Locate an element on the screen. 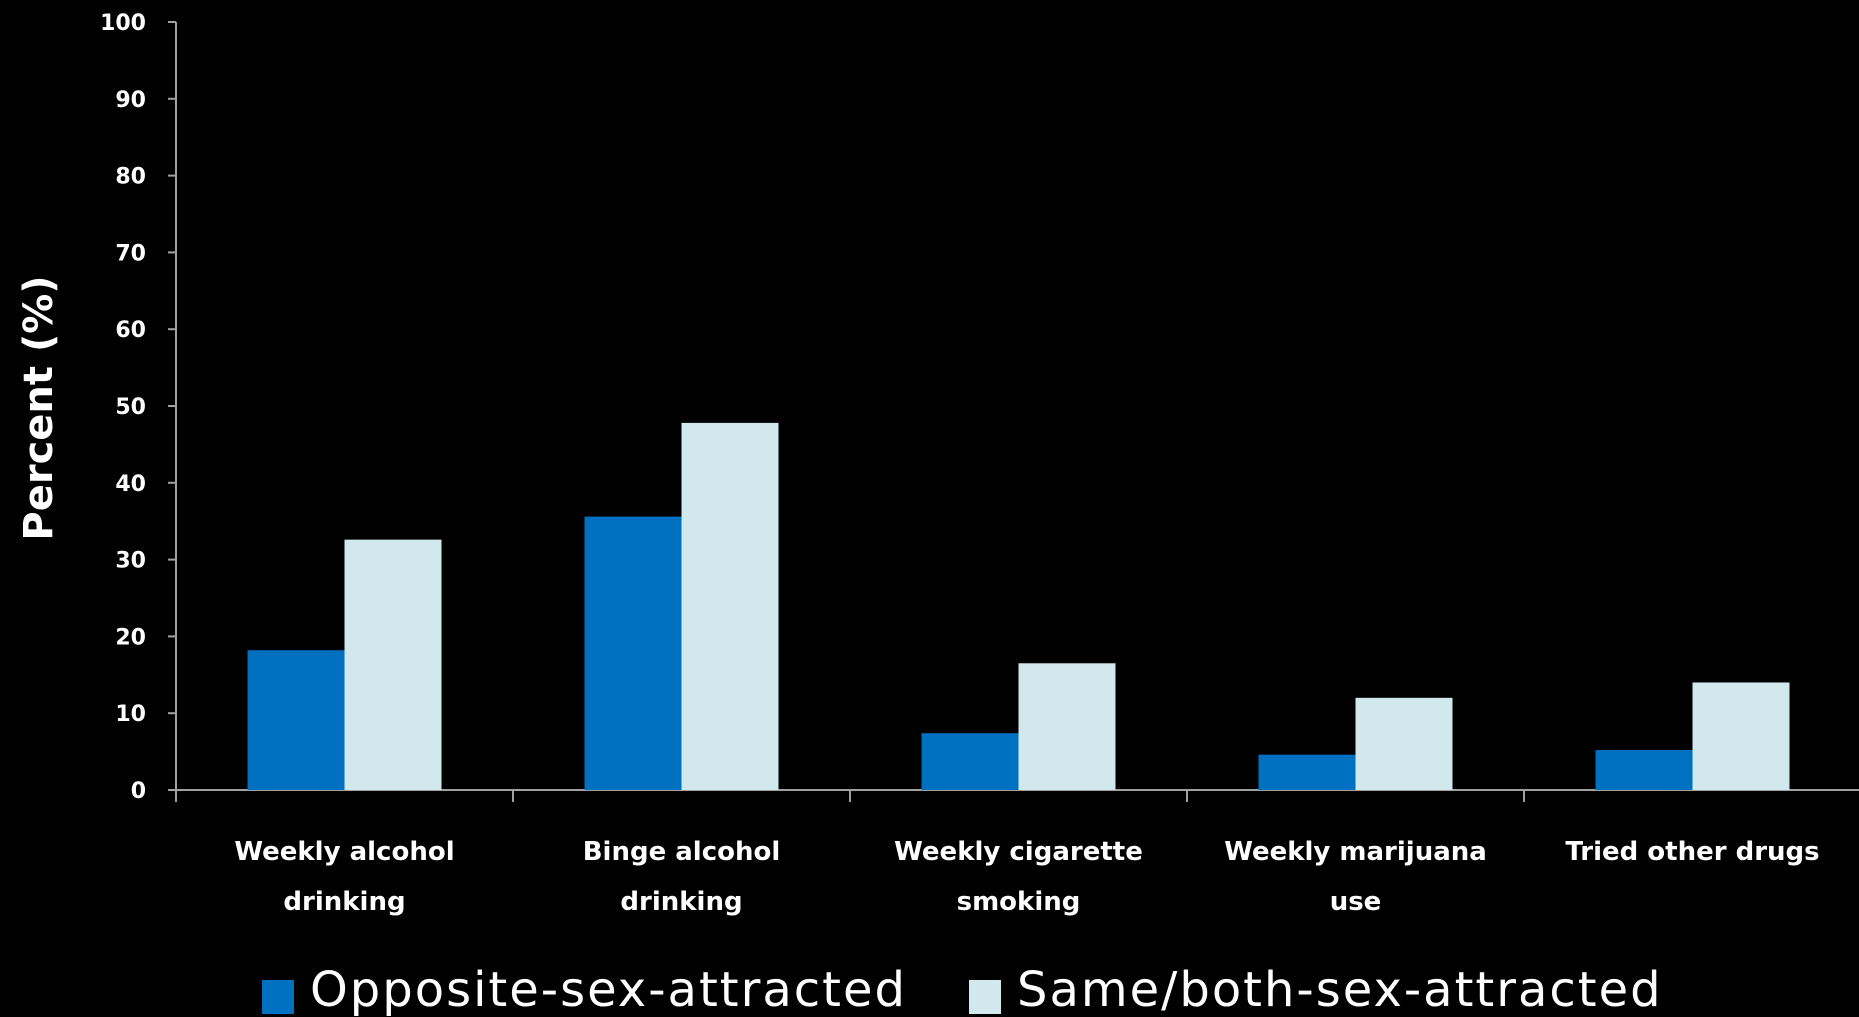 Image resolution: width=1859 pixels, height=1017 pixels. y-tick-label: 30 is located at coordinates (130, 561).